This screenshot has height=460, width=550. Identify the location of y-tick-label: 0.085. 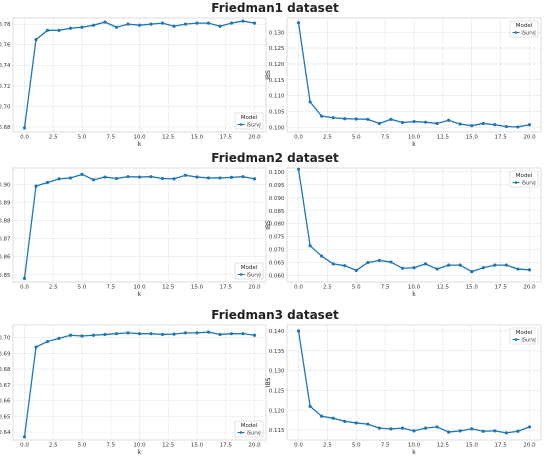
(277, 212).